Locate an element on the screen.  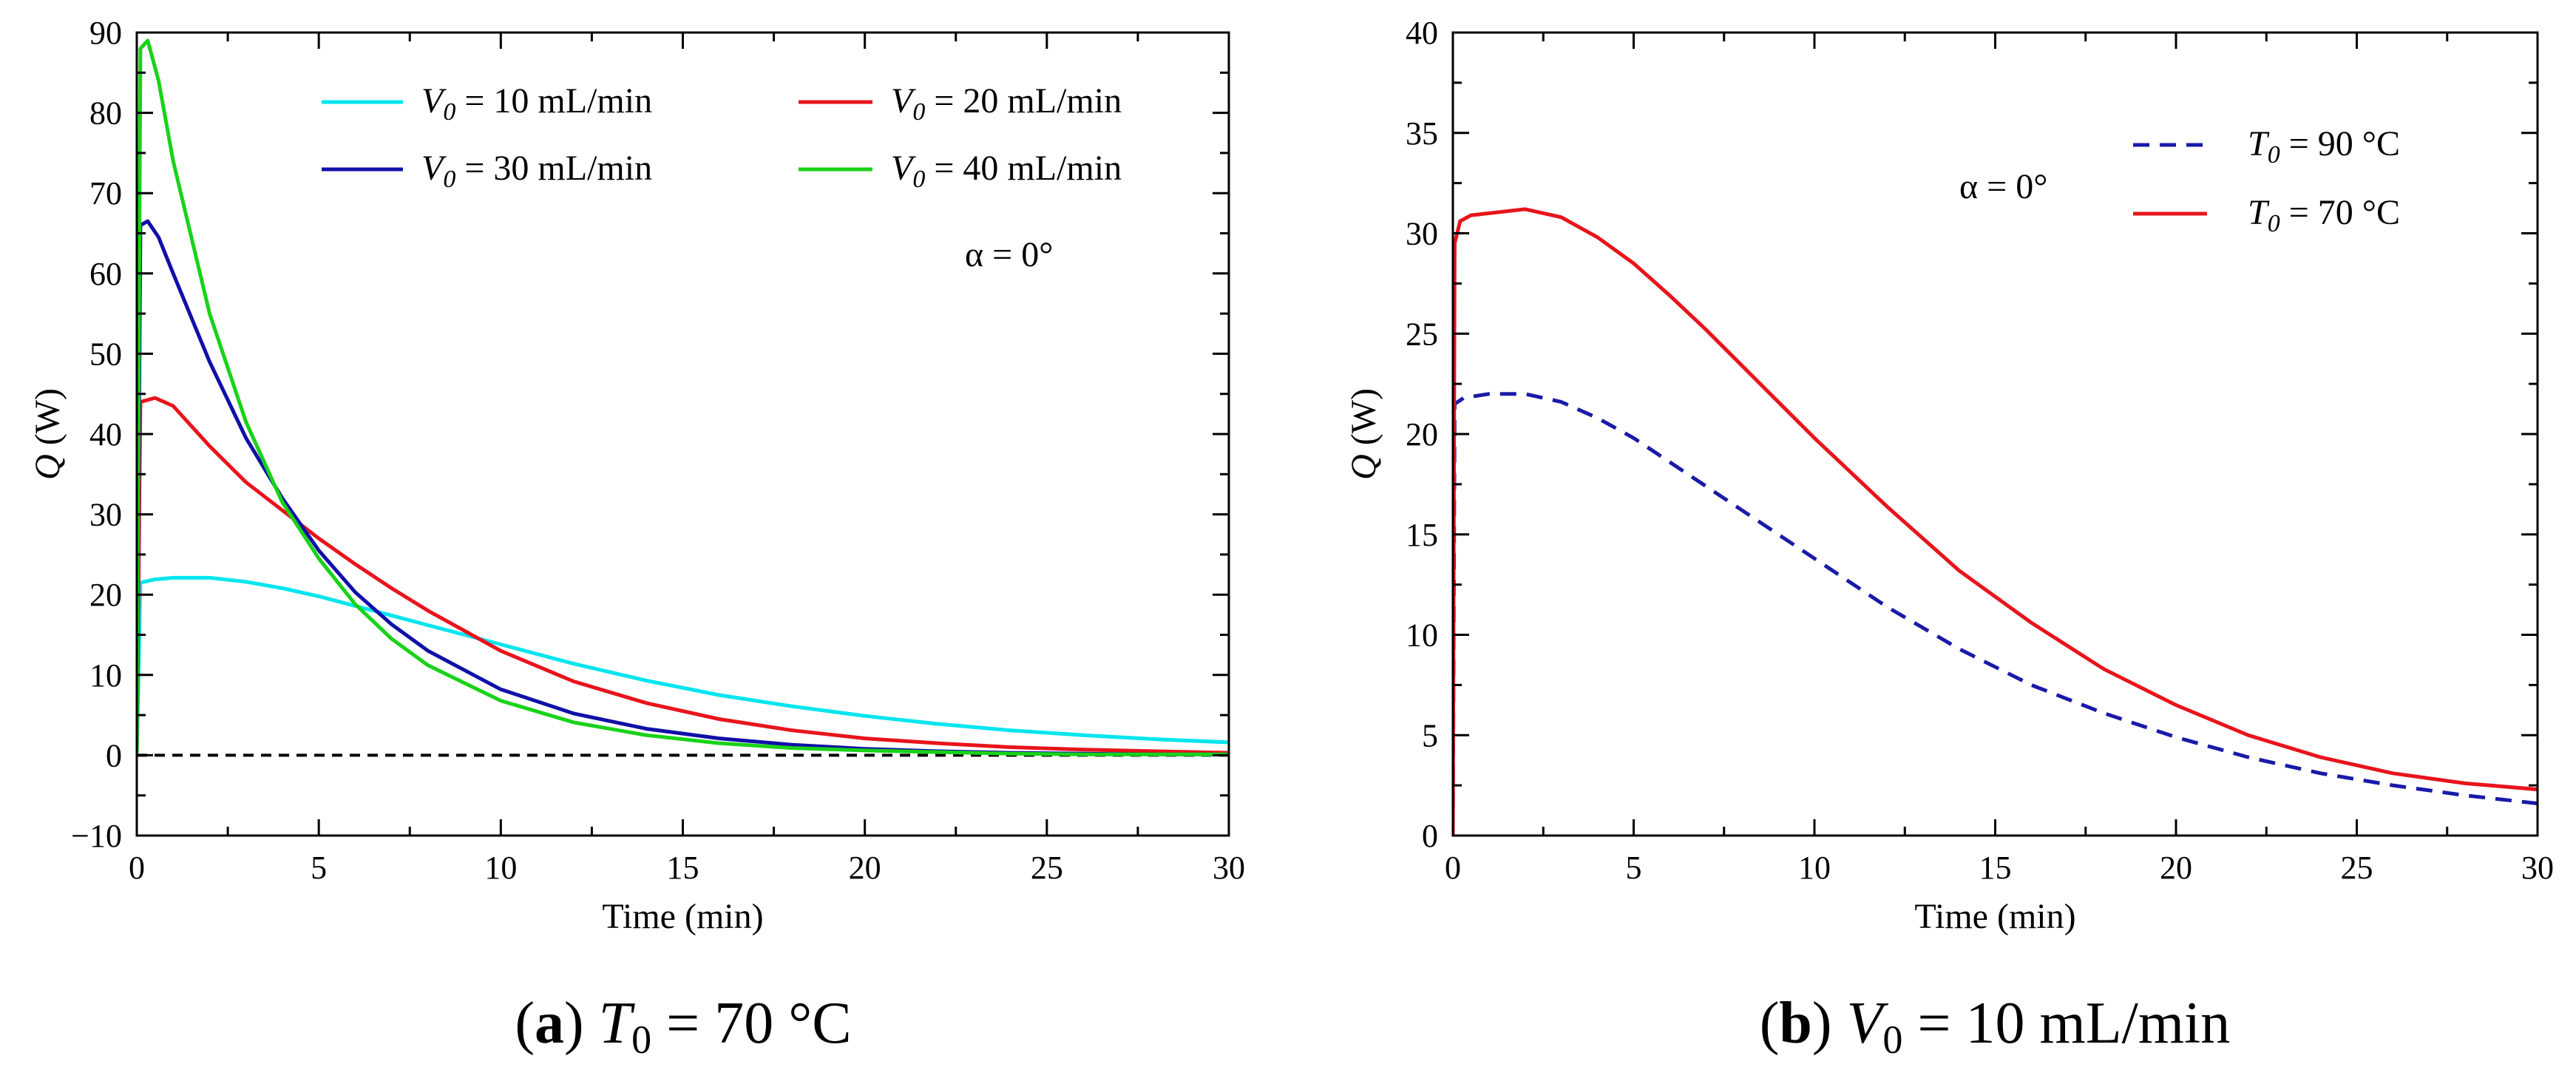
panel-b-y-tick-label: 5 is located at coordinates (1430, 735).